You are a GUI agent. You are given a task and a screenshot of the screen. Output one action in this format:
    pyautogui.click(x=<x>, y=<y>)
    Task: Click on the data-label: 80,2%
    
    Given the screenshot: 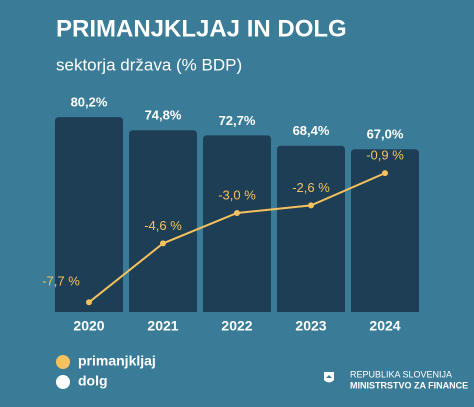 What is the action you would take?
    pyautogui.click(x=89, y=102)
    